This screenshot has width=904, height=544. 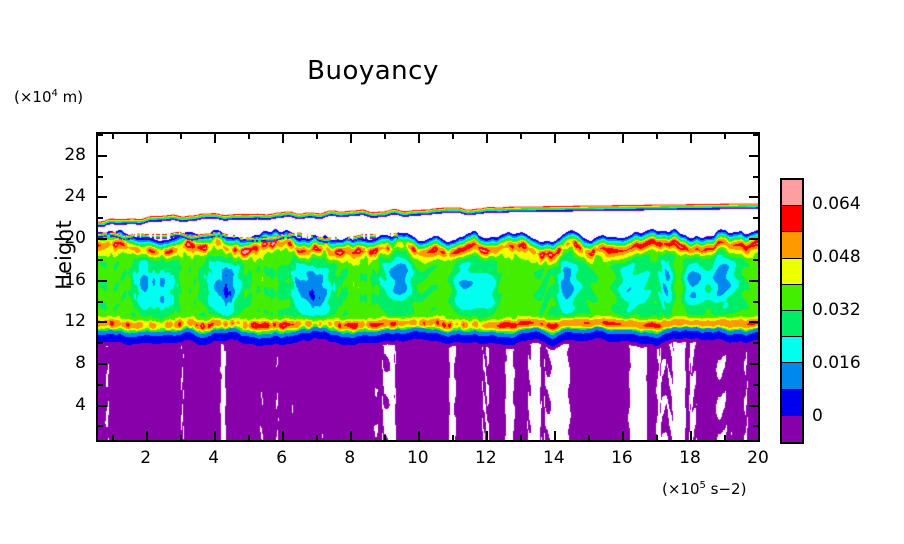 I want to click on x-unit-prefix: (×10, so click(x=681, y=489).